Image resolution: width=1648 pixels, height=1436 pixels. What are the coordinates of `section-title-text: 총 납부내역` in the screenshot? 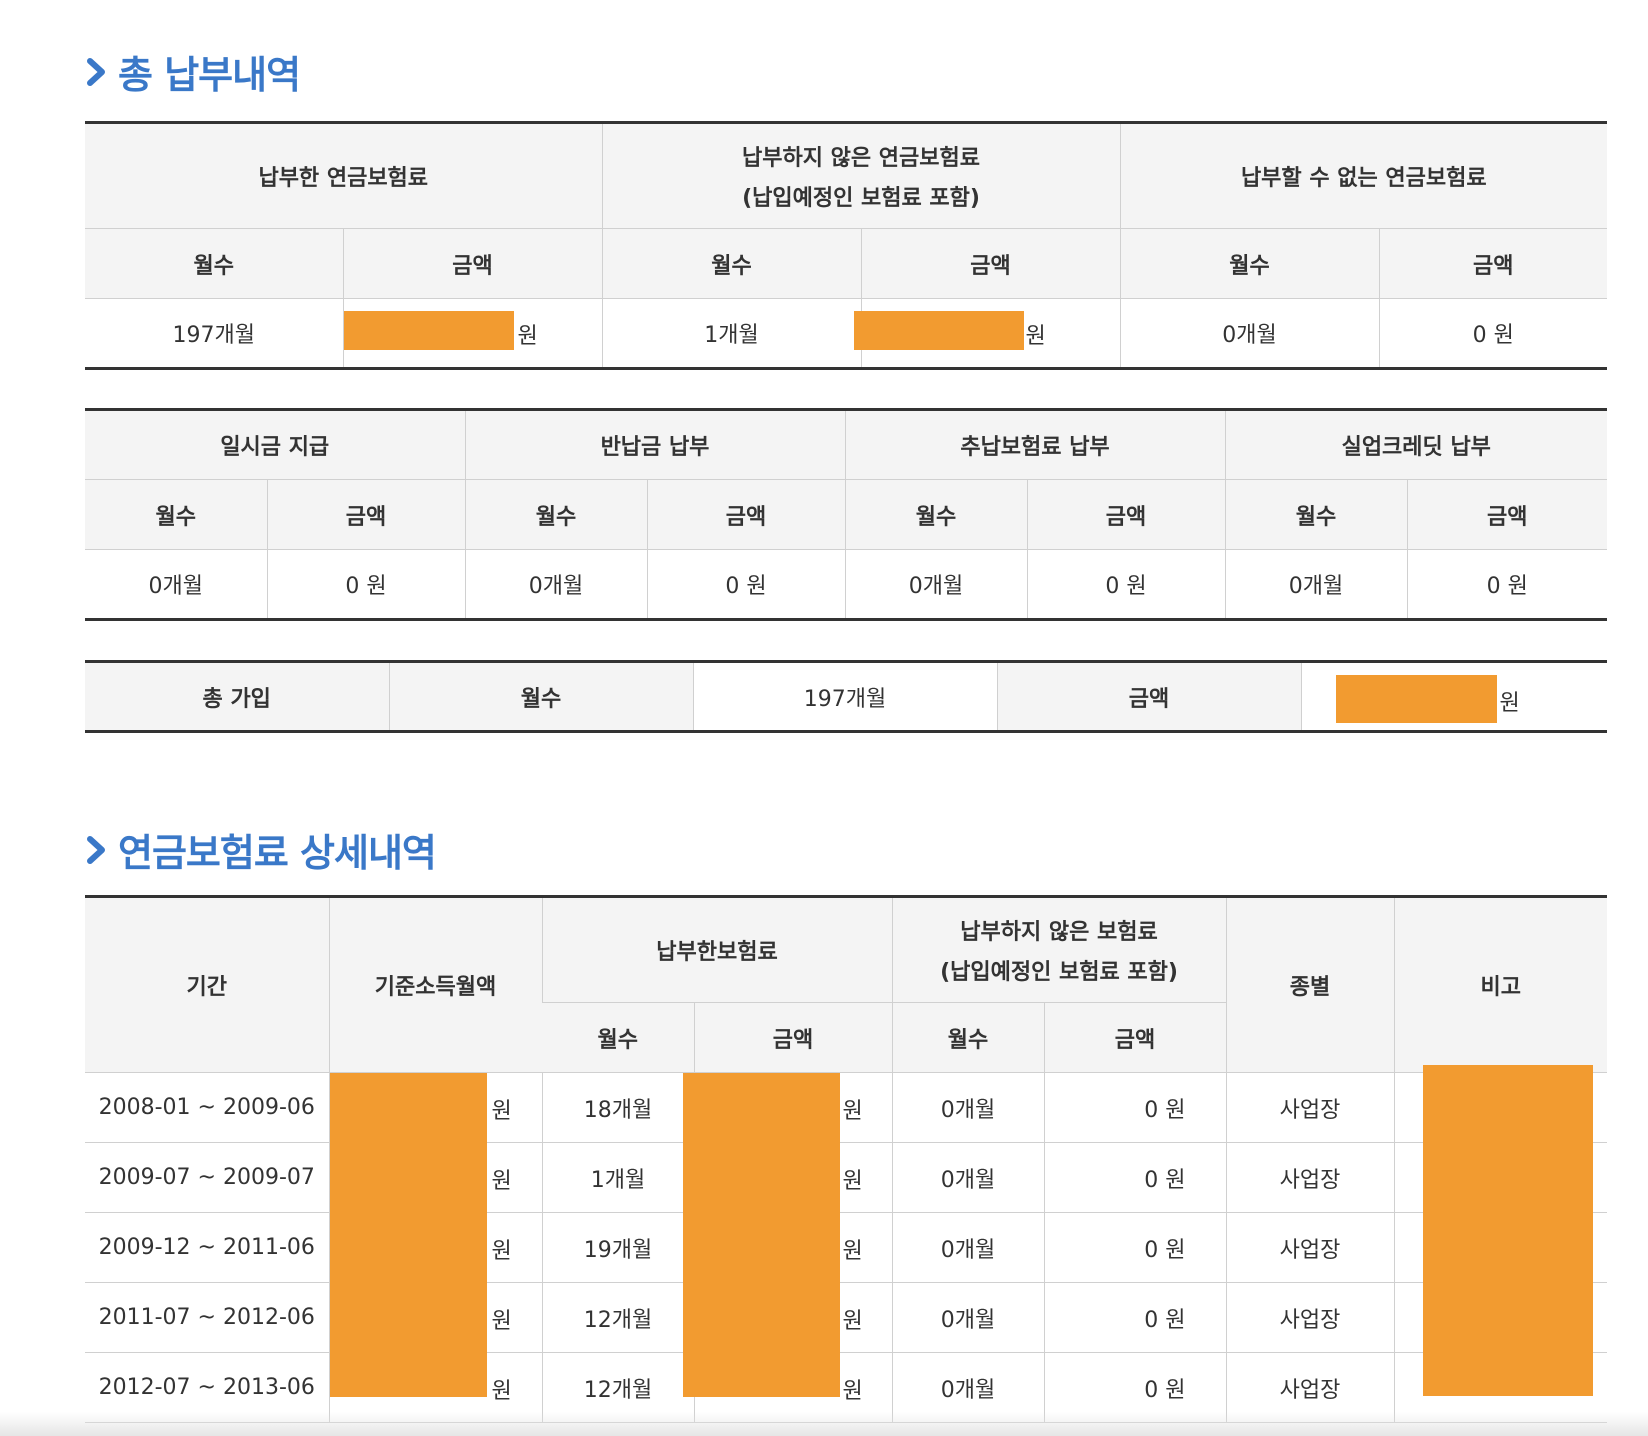 It's located at (209, 75).